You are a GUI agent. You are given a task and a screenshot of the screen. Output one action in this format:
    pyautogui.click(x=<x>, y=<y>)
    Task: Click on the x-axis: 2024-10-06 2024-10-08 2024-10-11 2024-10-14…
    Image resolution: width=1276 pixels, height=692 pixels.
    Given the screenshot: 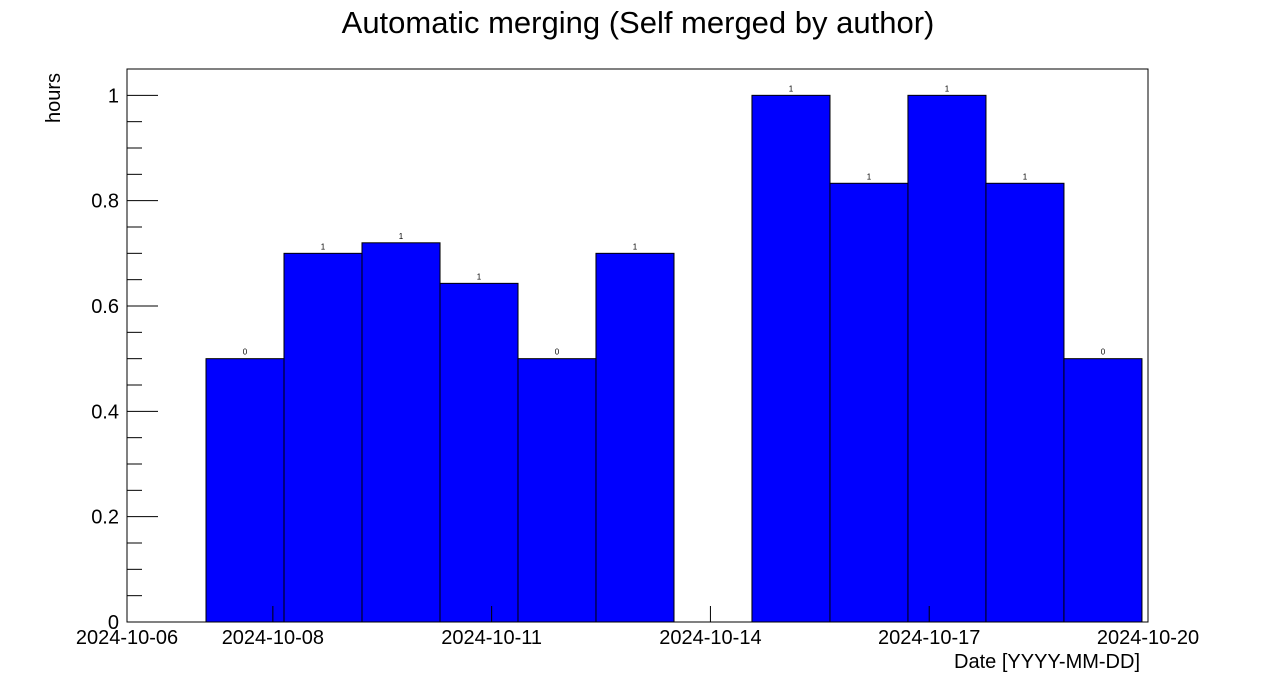 What is the action you would take?
    pyautogui.click(x=637, y=627)
    